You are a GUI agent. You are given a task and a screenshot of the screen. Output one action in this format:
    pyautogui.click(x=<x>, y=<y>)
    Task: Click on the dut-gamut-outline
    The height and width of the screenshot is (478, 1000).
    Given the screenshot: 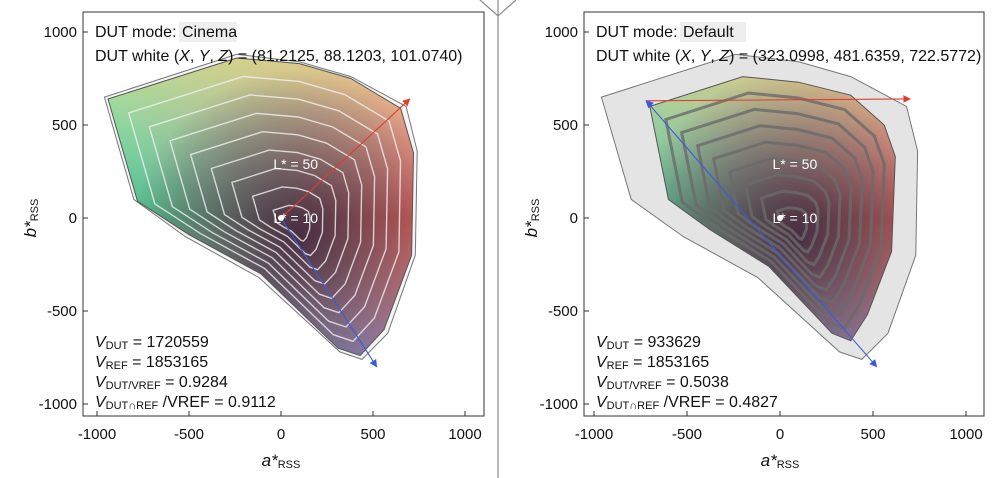 What is the action you would take?
    pyautogui.click(x=772, y=209)
    